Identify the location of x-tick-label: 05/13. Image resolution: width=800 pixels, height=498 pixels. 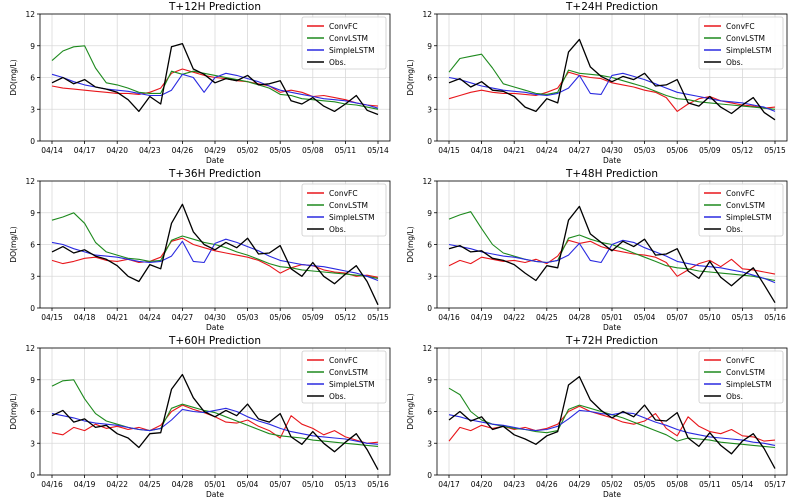
(743, 317).